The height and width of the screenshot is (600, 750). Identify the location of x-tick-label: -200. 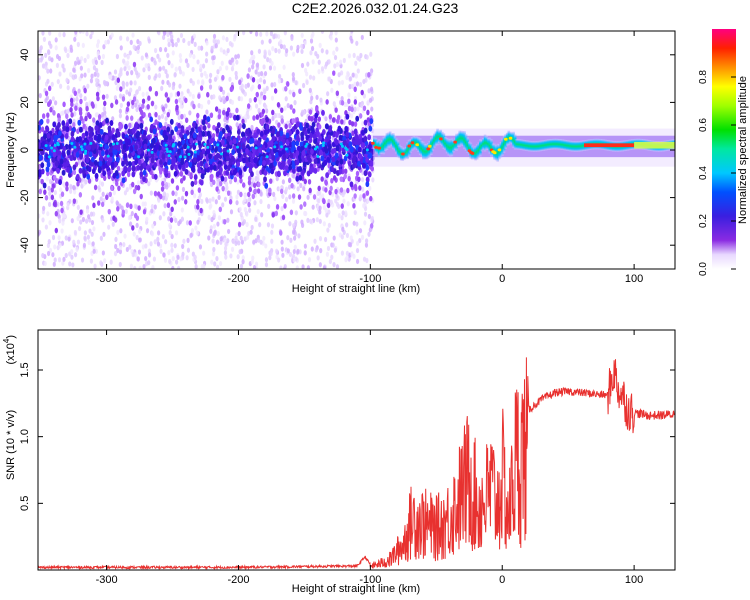
(238, 580).